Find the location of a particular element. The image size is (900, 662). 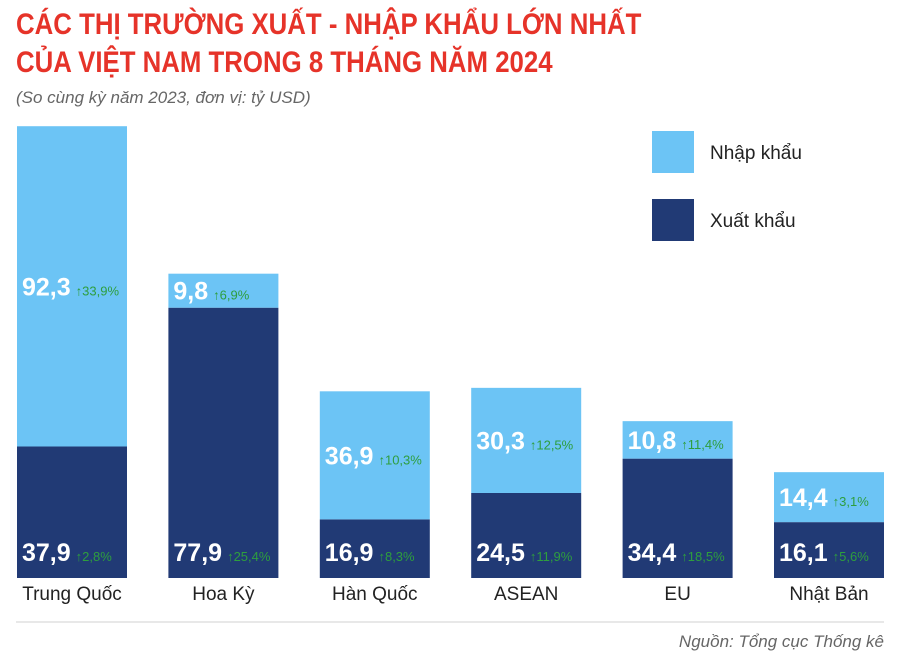

bar-import-asean is located at coordinates (526, 440).